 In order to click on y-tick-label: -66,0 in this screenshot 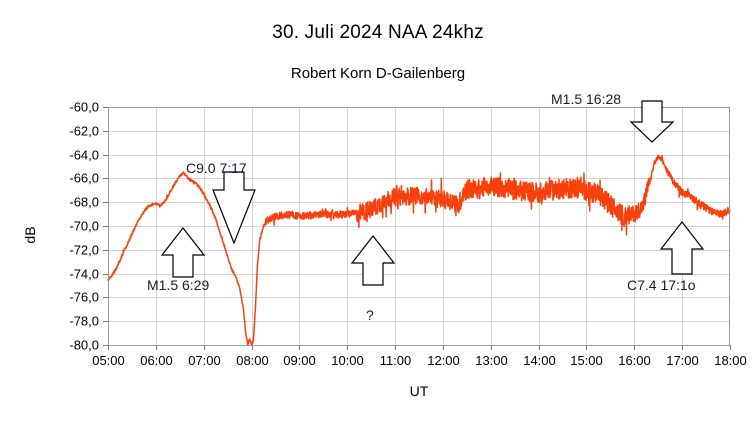, I will do `click(84, 178)`.